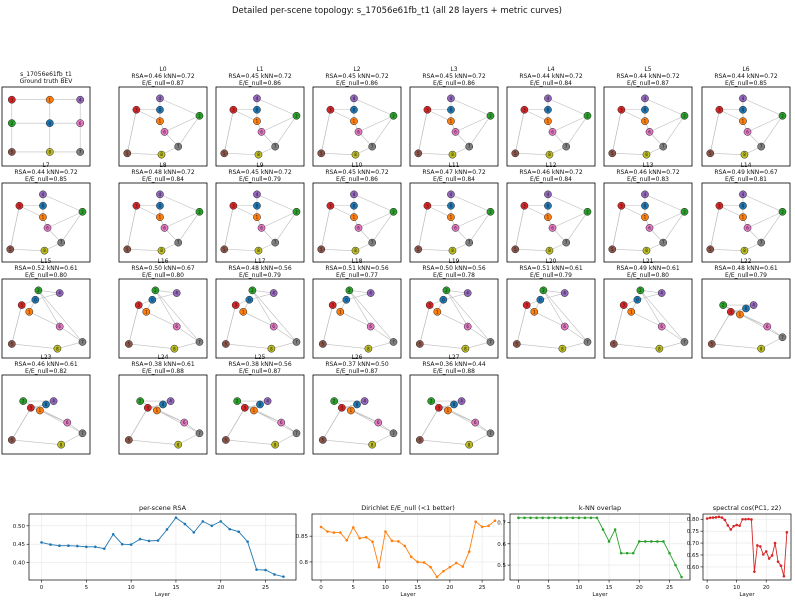  I want to click on layer-name: L6, so click(745, 69).